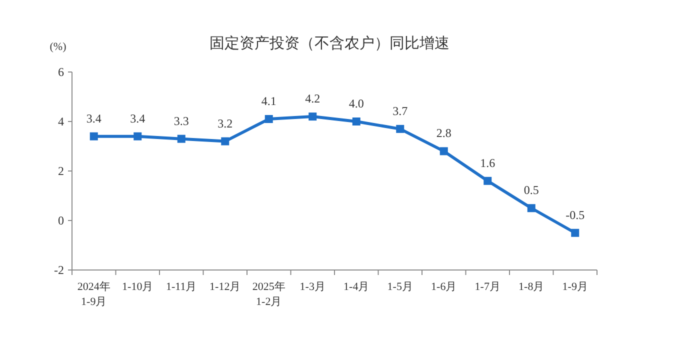 Image resolution: width=679 pixels, height=340 pixels. Describe the element at coordinates (400, 287) in the screenshot. I see `x-tick-label: 1-5月` at that location.